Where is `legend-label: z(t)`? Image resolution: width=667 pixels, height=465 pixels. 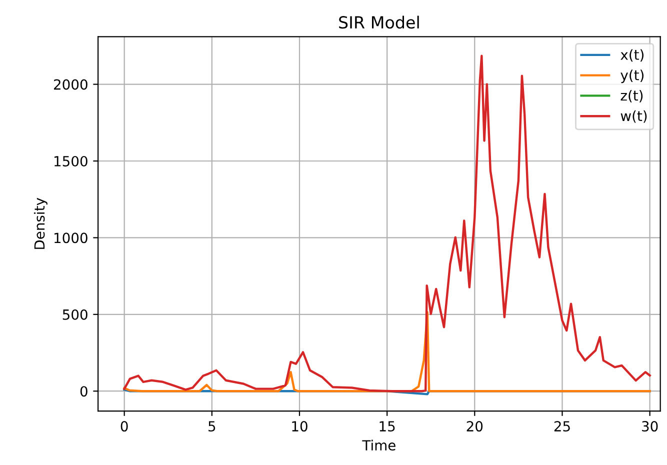 legend-label: z(t) is located at coordinates (631, 96).